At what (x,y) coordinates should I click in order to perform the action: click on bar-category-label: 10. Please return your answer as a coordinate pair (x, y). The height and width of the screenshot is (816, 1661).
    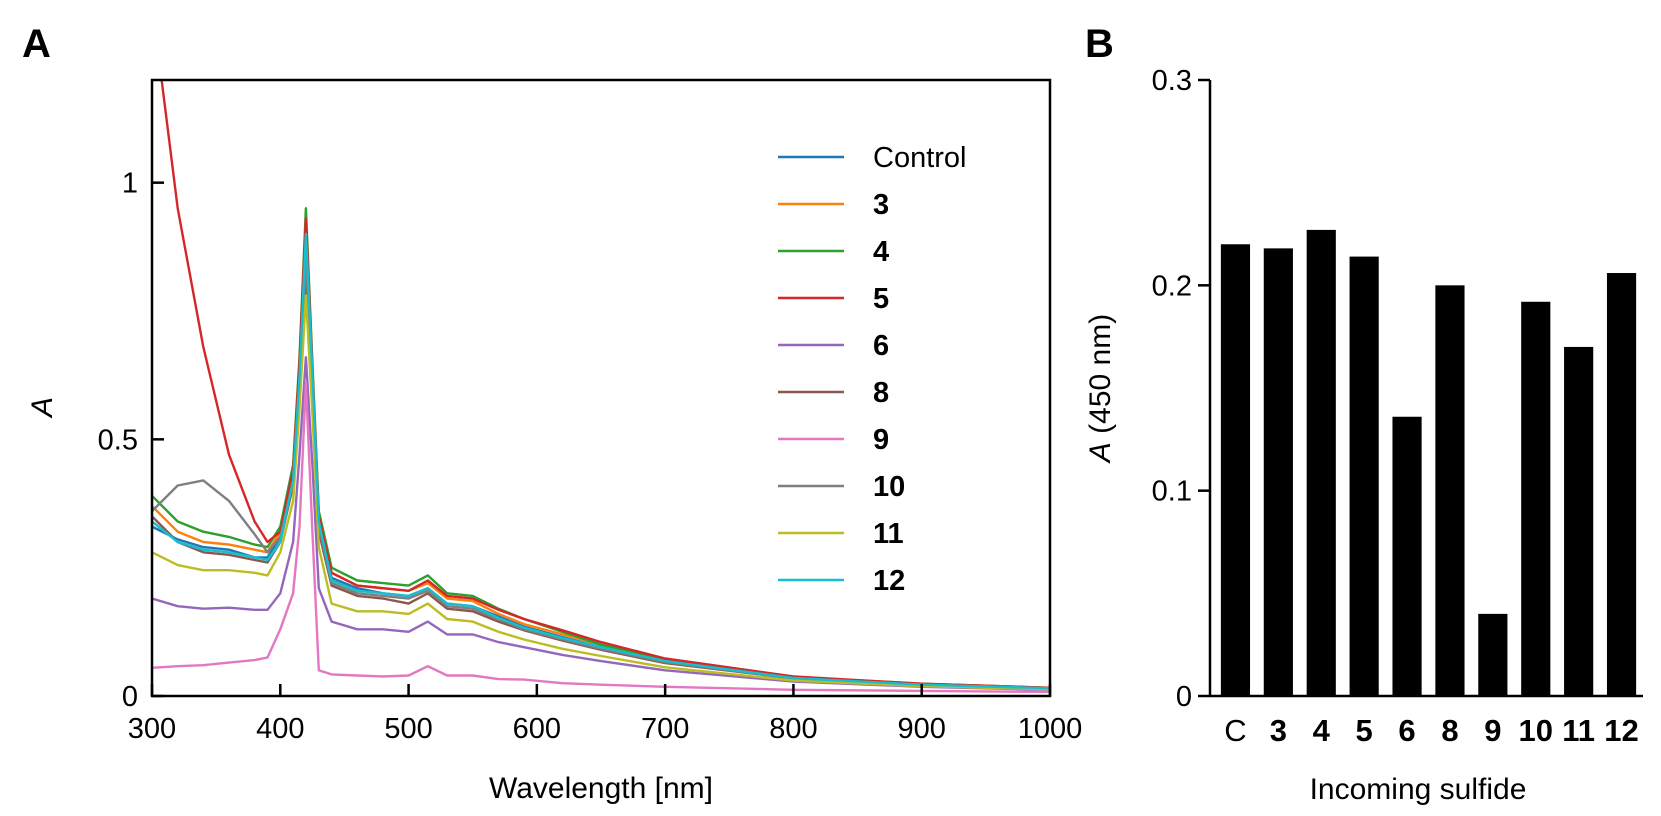
    Looking at the image, I should click on (1536, 730).